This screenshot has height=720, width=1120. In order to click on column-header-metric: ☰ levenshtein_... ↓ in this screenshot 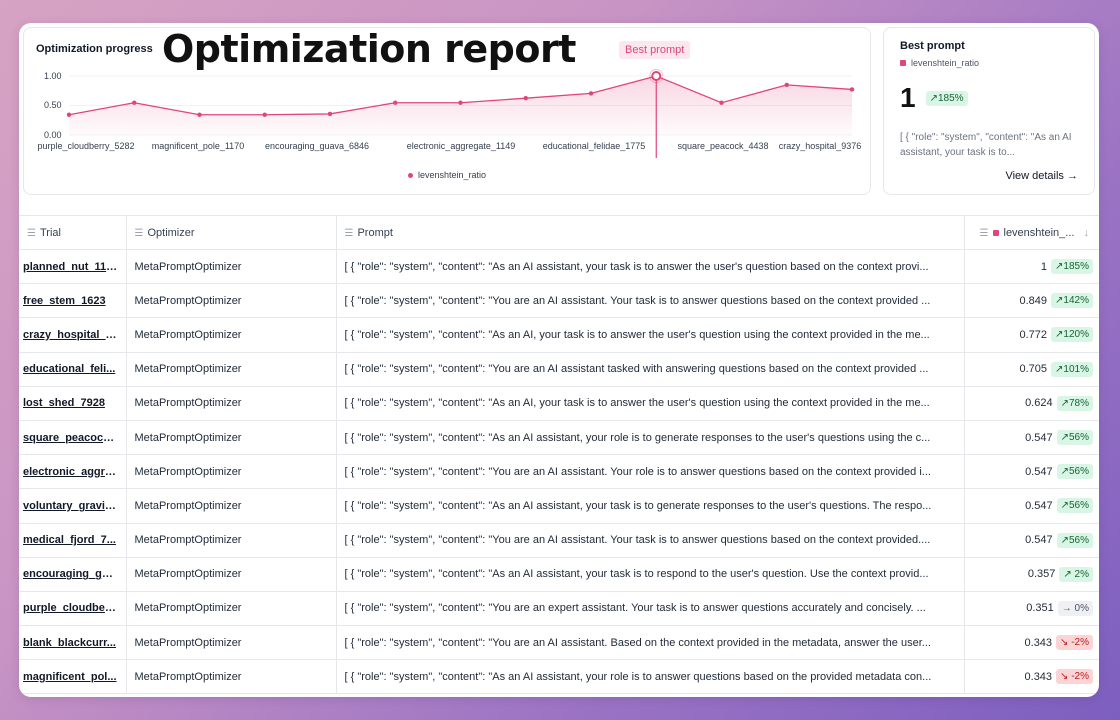, I will do `click(1031, 232)`.